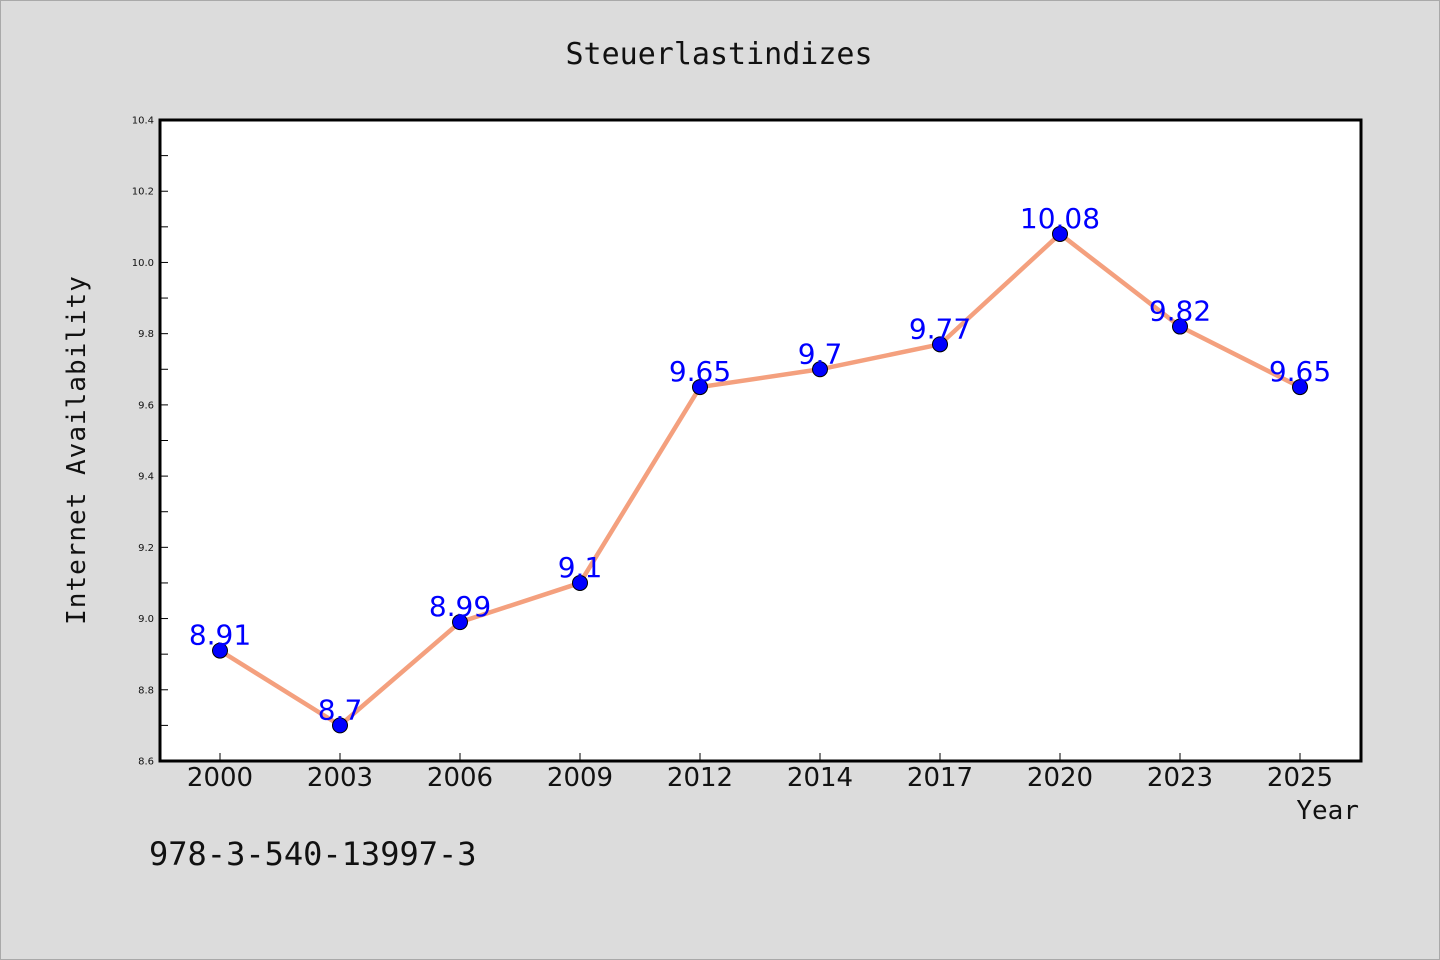 Image resolution: width=1440 pixels, height=960 pixels. Describe the element at coordinates (340, 778) in the screenshot. I see `x-tick-label: 2003` at that location.